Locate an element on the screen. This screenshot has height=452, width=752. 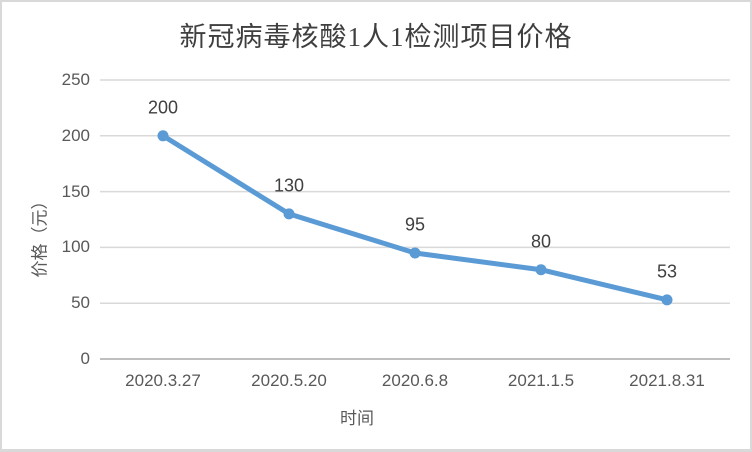
data-label: 200 is located at coordinates (163, 107).